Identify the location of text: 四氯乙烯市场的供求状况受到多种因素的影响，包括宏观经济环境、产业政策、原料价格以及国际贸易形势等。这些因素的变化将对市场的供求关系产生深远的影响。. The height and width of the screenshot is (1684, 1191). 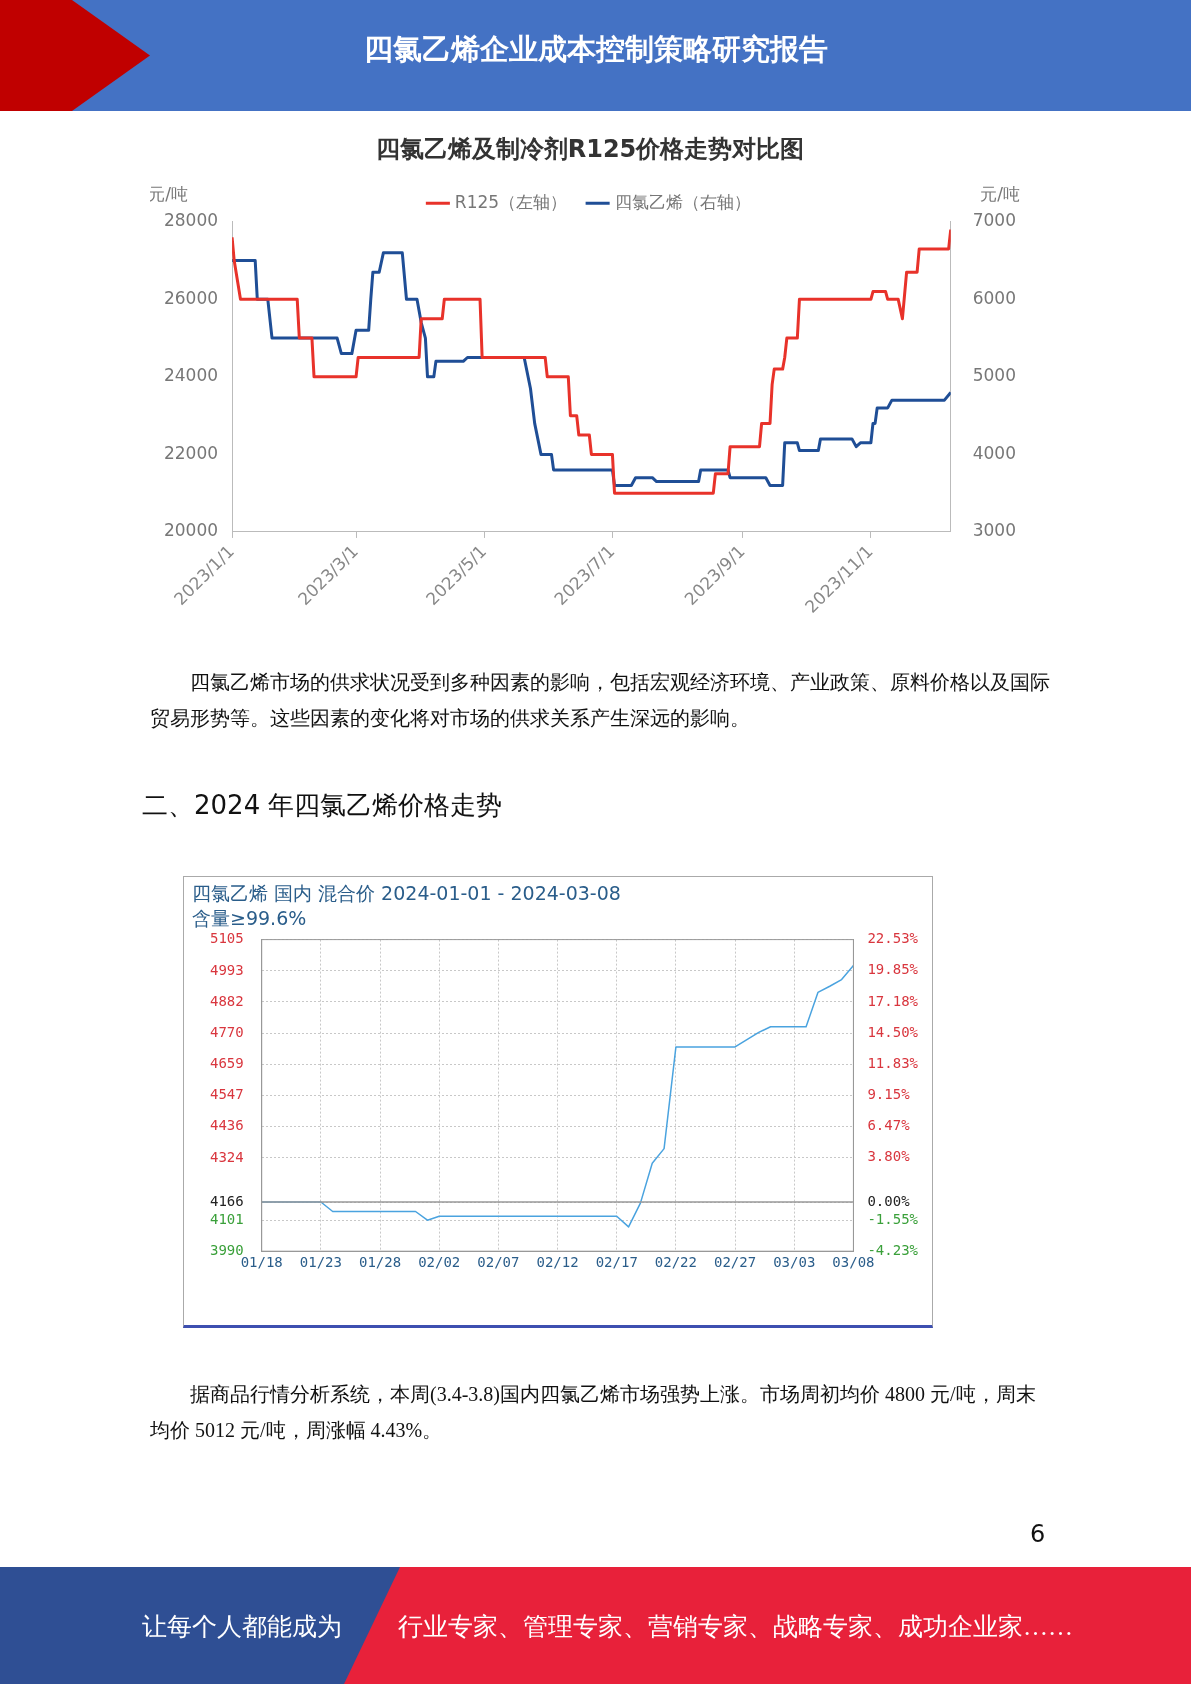
(600, 700).